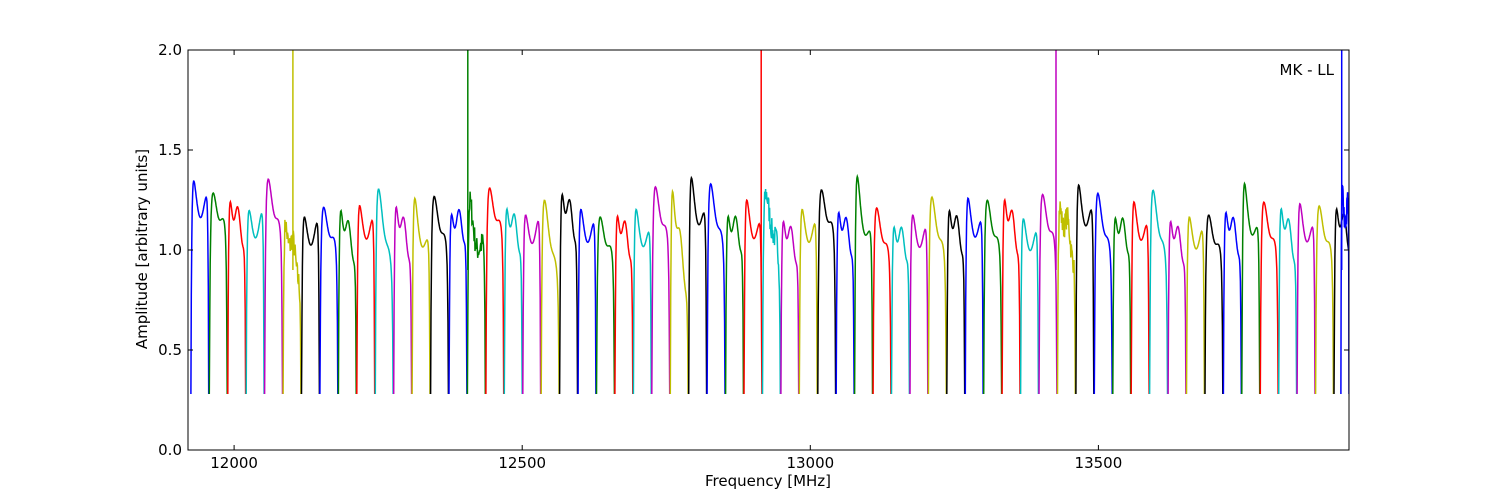  I want to click on y-tick-label-2: 1.0, so click(170, 250).